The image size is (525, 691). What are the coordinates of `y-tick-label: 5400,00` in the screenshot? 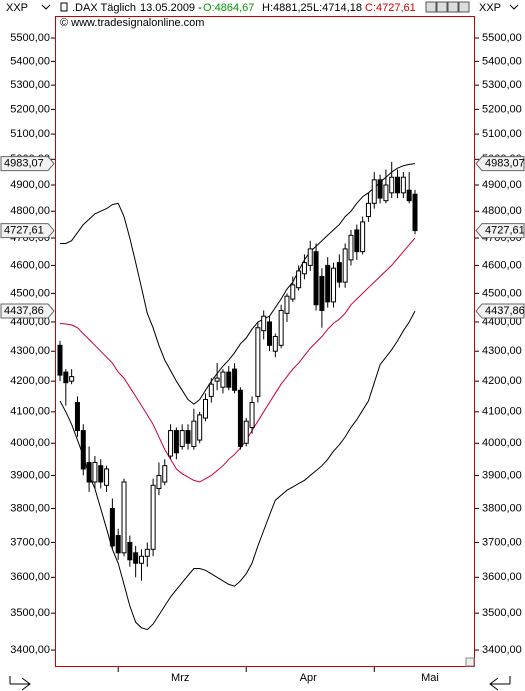 It's located at (502, 61).